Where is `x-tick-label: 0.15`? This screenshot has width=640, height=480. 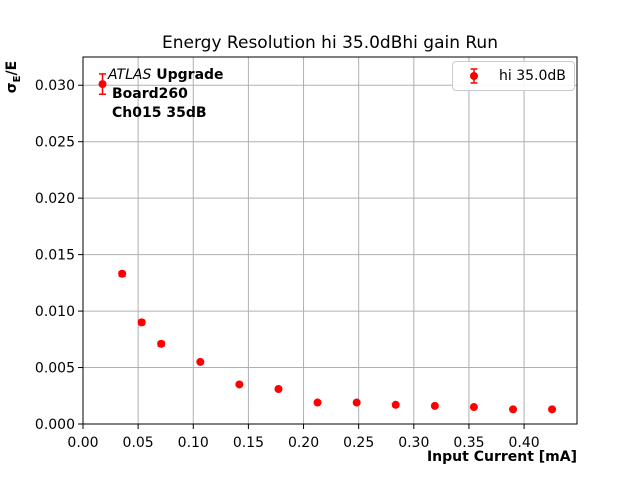
x-tick-label: 0.15 is located at coordinates (248, 443).